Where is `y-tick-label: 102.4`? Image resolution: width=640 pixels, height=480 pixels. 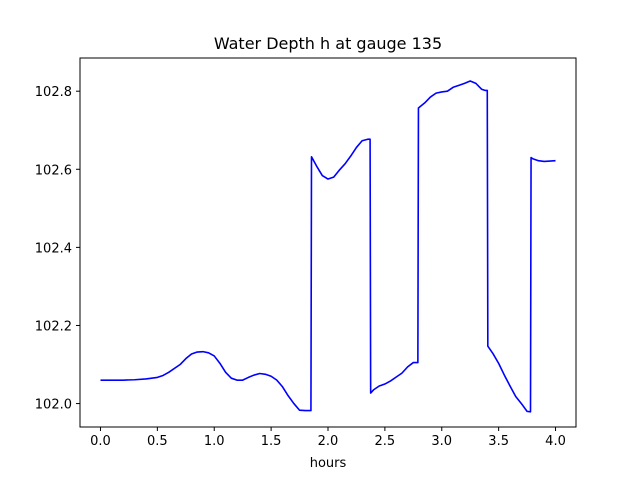 y-tick-label: 102.4 is located at coordinates (53, 248).